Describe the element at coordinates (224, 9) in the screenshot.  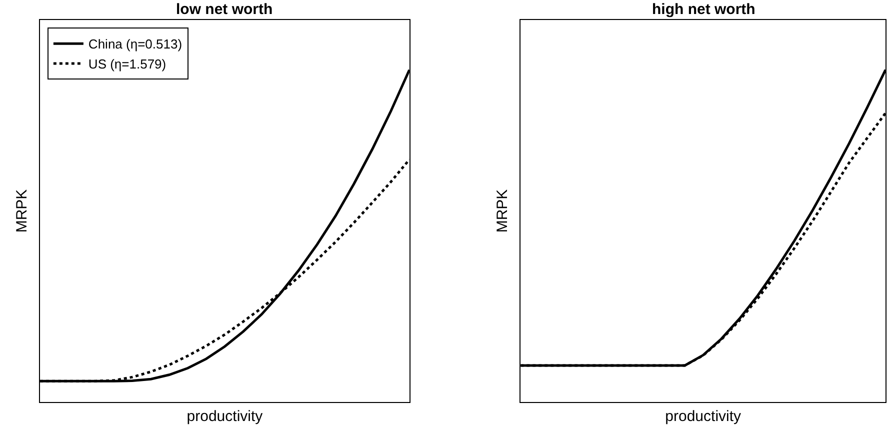
I see `chart-title: low net worth` at that location.